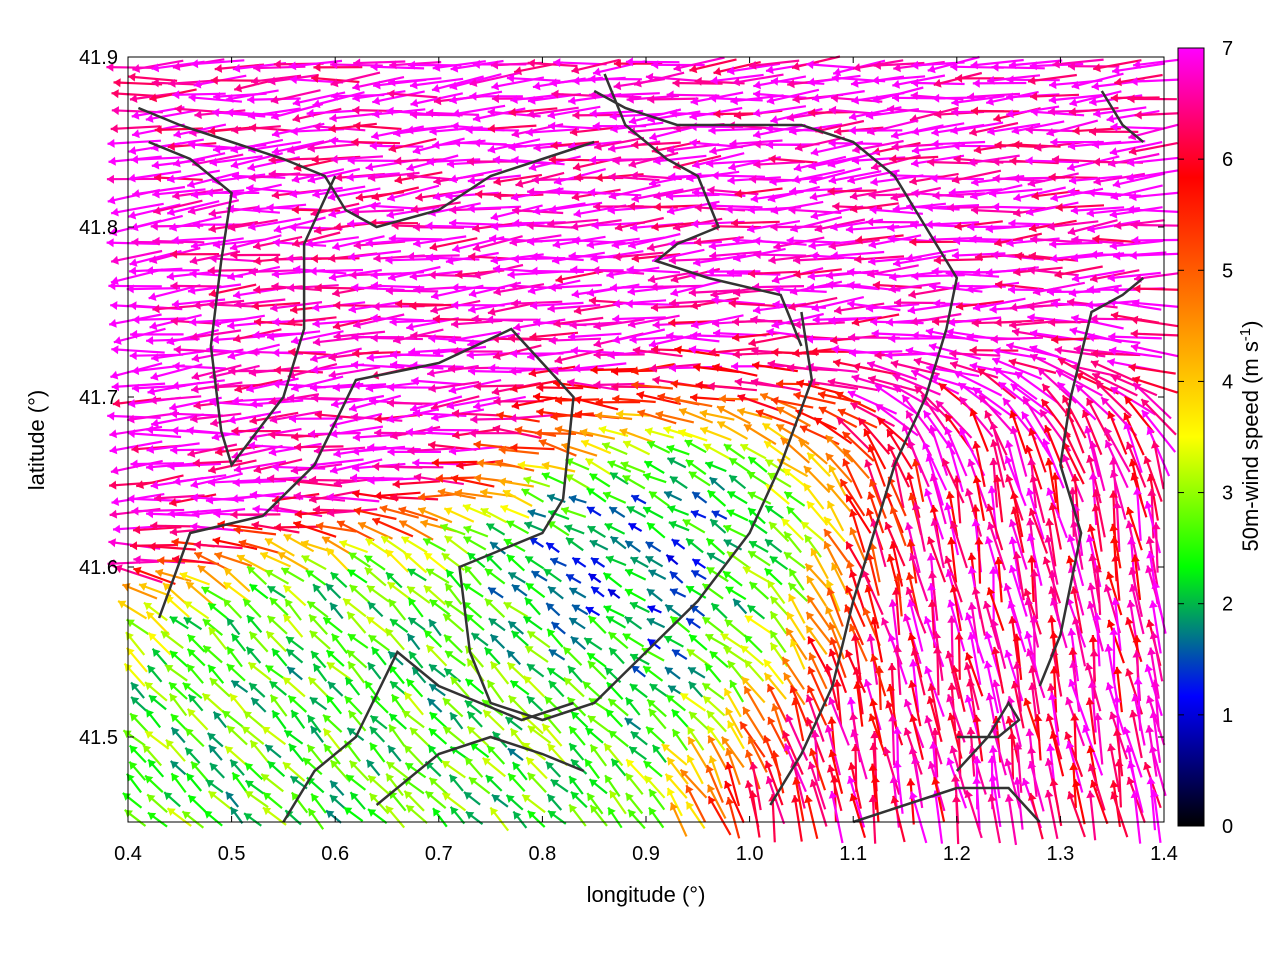 The width and height of the screenshot is (1280, 960). I want to click on boundary-line, so click(480, 770).